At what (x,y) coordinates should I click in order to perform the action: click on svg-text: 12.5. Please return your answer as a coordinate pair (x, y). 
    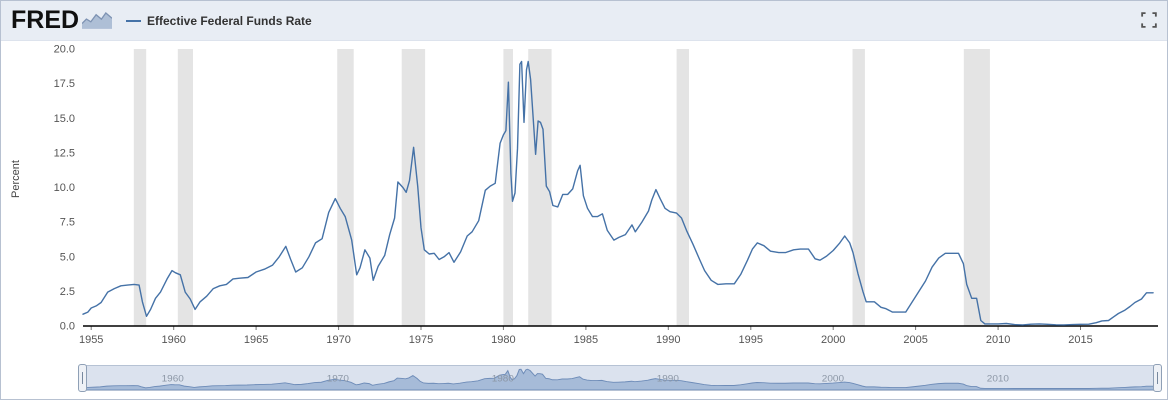
    Looking at the image, I should click on (64, 153).